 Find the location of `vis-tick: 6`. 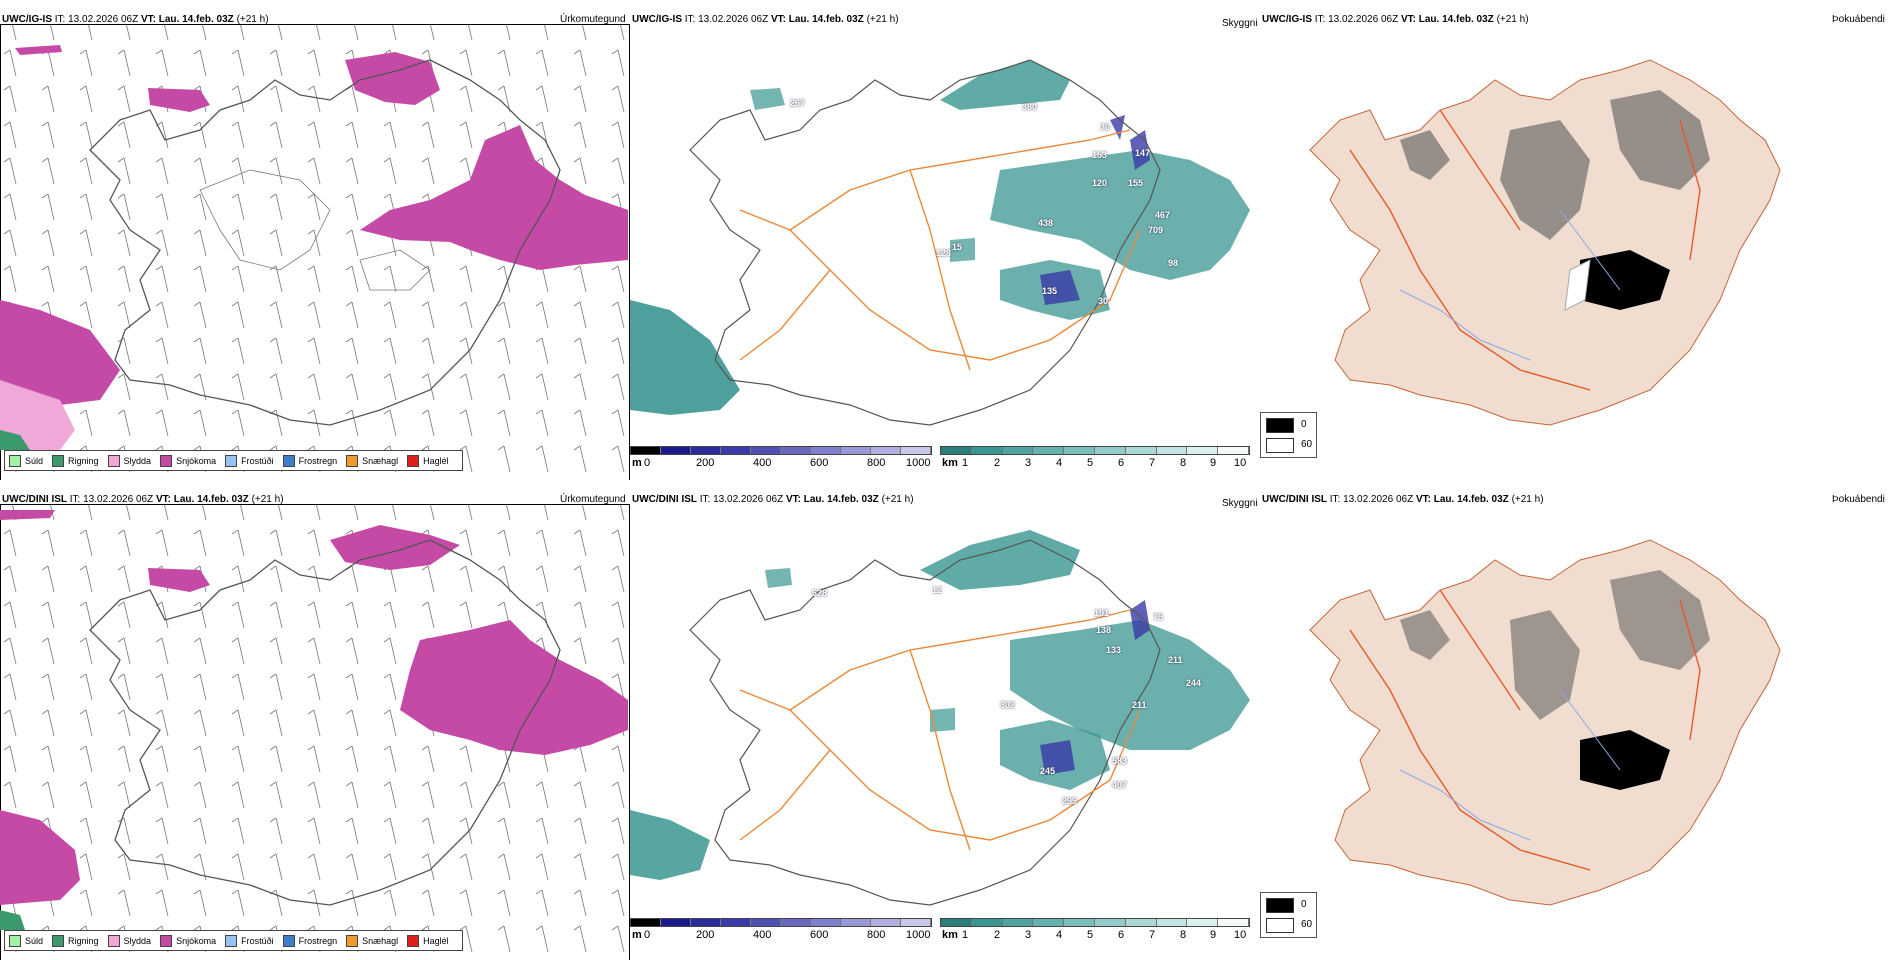

vis-tick: 6 is located at coordinates (1121, 463).